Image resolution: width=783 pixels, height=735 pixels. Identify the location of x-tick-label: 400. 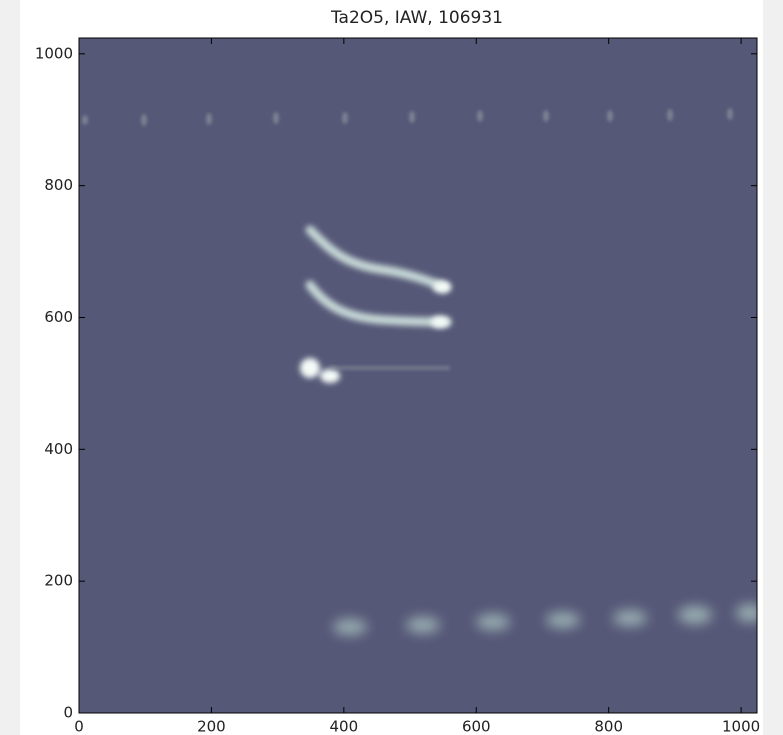
(344, 726).